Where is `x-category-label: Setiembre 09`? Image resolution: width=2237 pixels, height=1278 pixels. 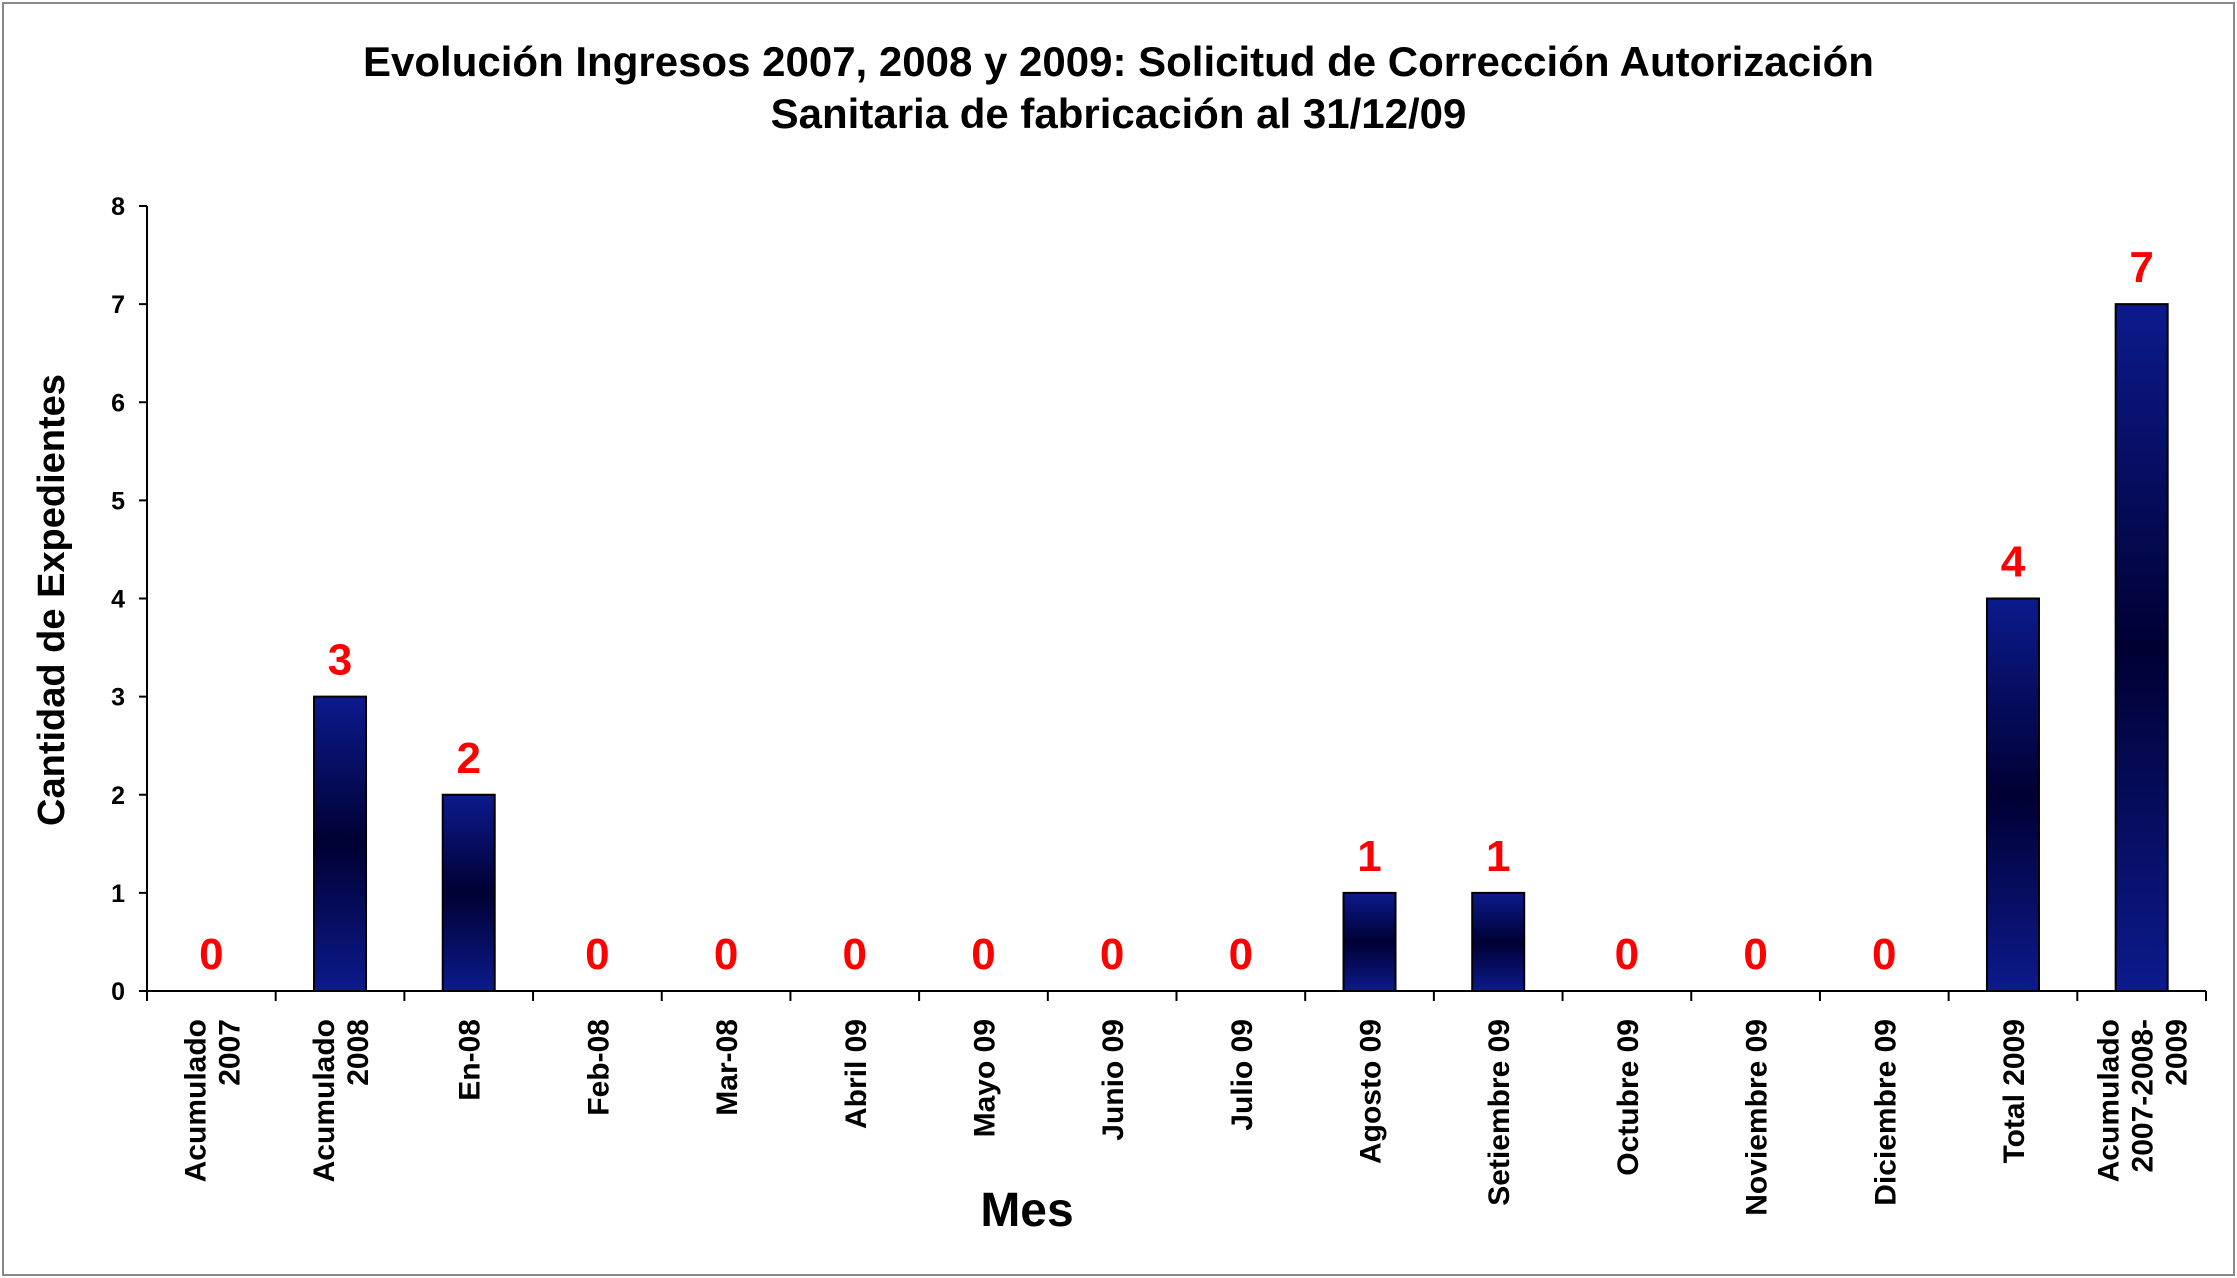 x-category-label: Setiembre 09 is located at coordinates (1499, 1112).